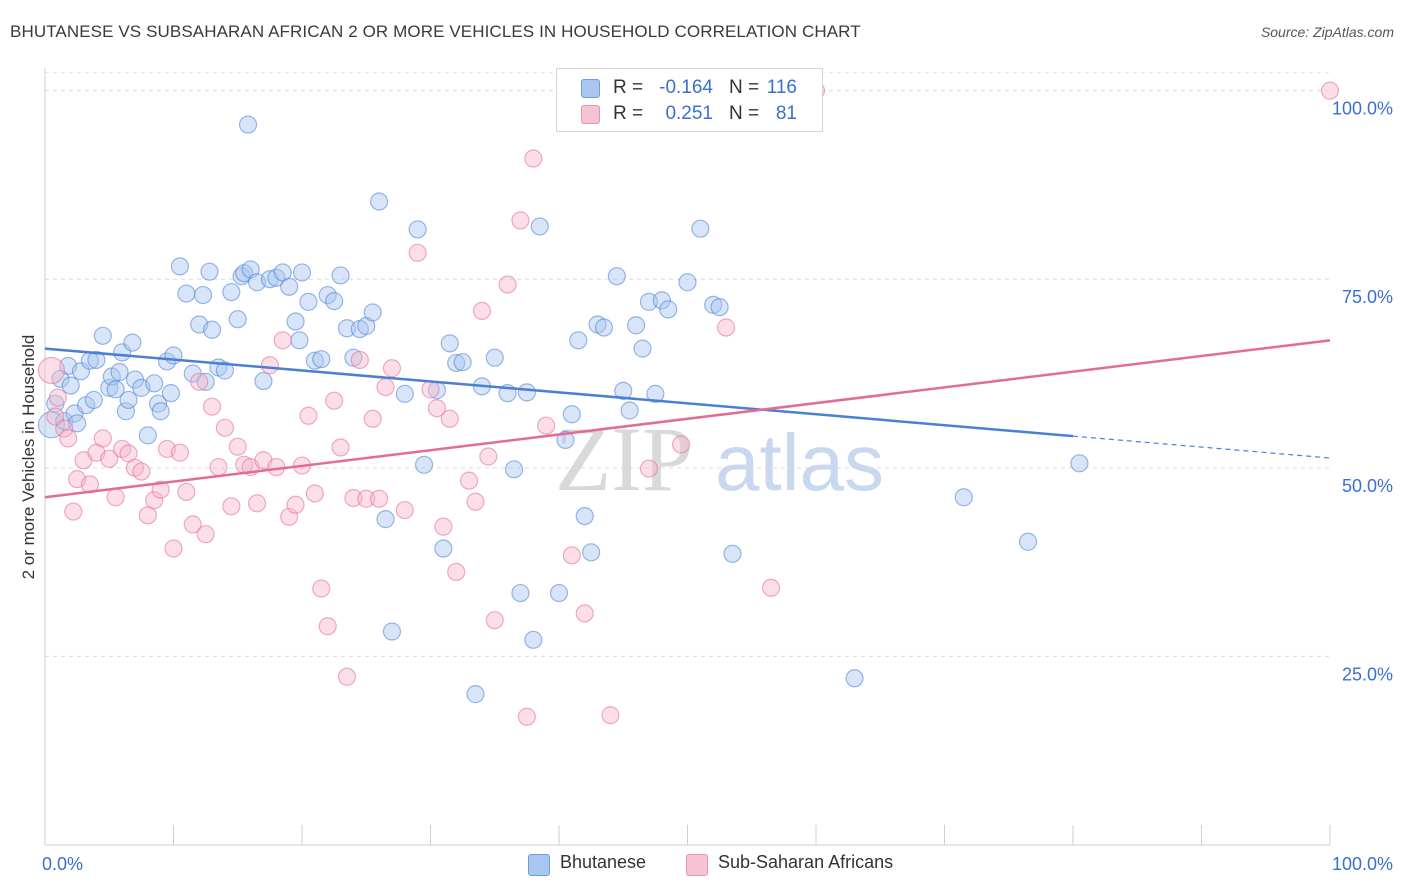 This screenshot has height=892, width=1406. What do you see at coordinates (719, 459) in the screenshot?
I see `watermark: ZIP atlas` at bounding box center [719, 459].